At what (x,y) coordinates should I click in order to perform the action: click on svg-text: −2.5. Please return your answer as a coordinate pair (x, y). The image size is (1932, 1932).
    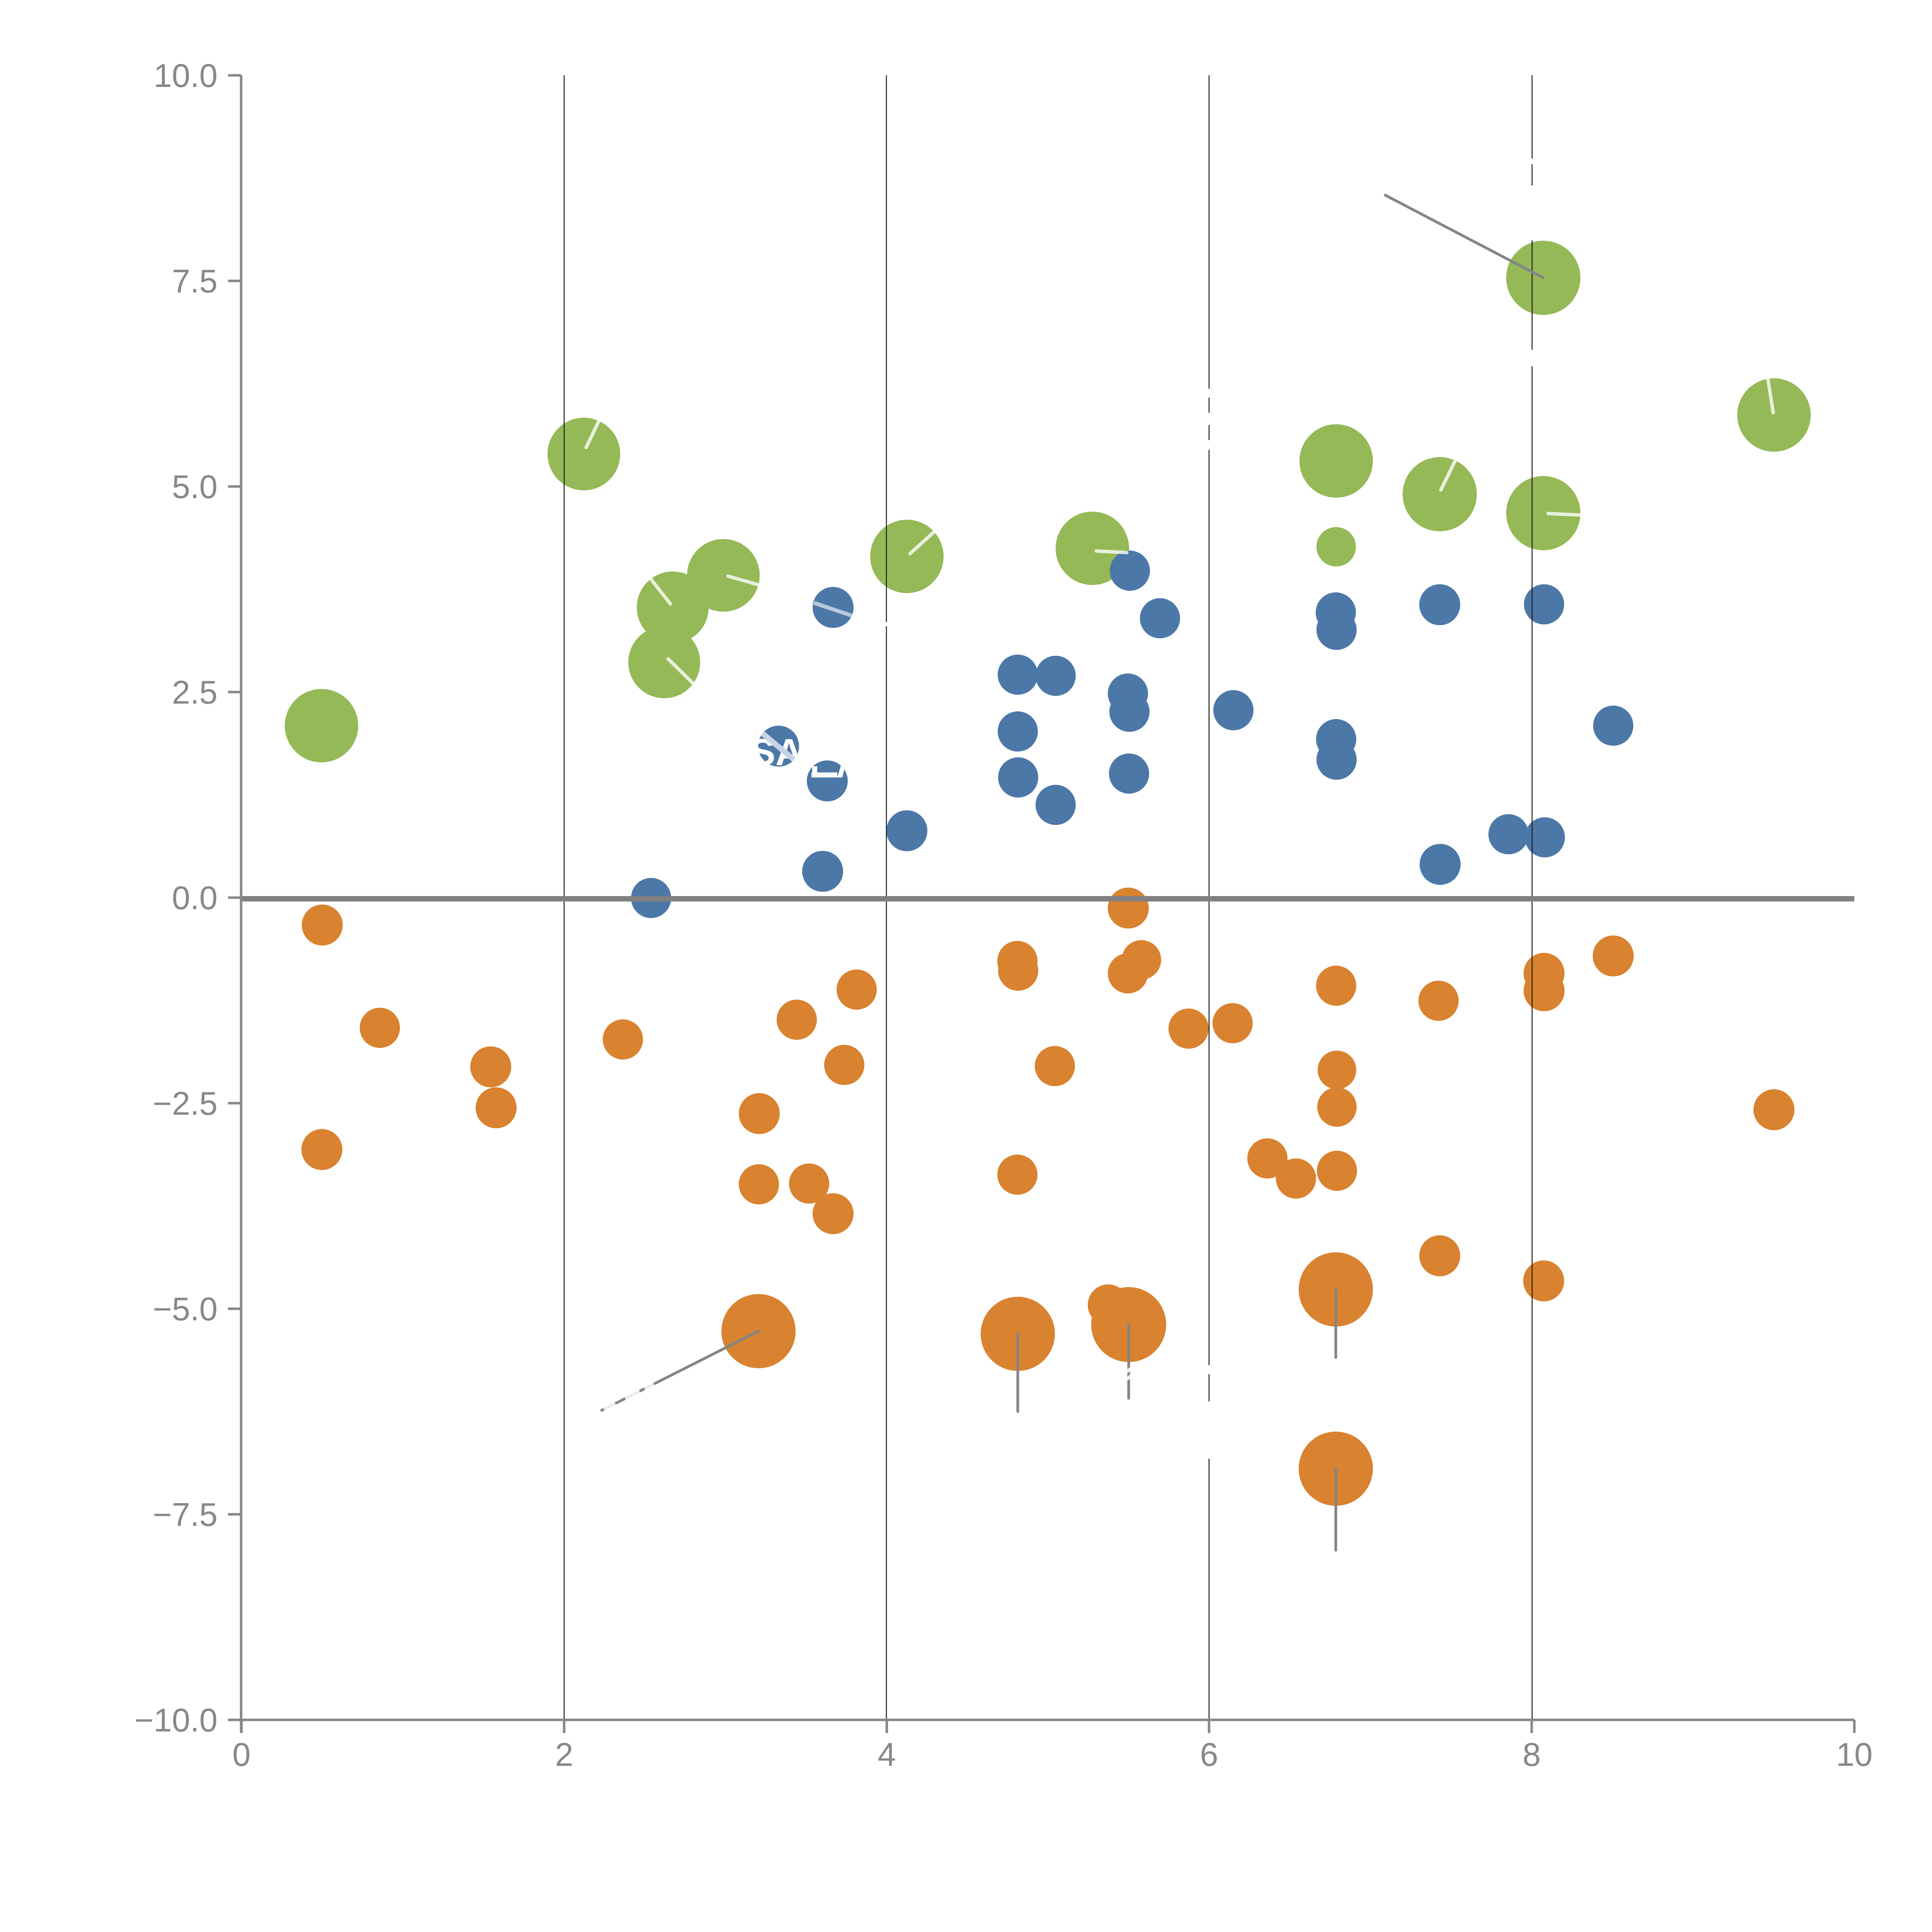
    Looking at the image, I should click on (185, 1104).